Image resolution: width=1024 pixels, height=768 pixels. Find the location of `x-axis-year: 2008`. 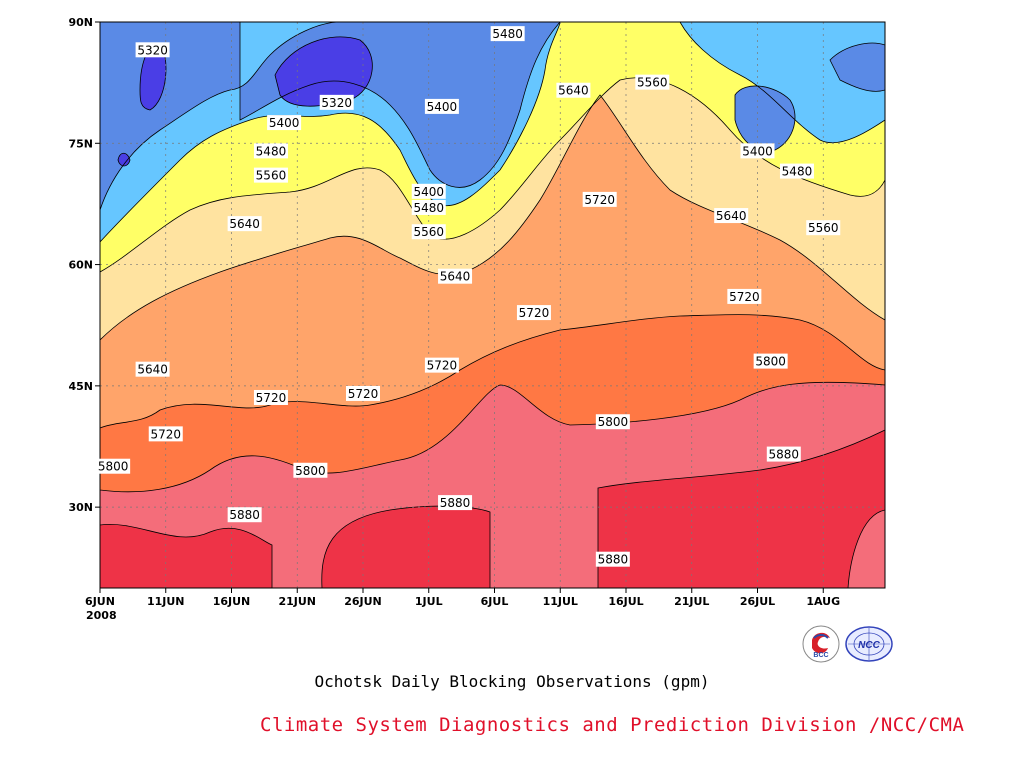

x-axis-year: 2008 is located at coordinates (101, 615).